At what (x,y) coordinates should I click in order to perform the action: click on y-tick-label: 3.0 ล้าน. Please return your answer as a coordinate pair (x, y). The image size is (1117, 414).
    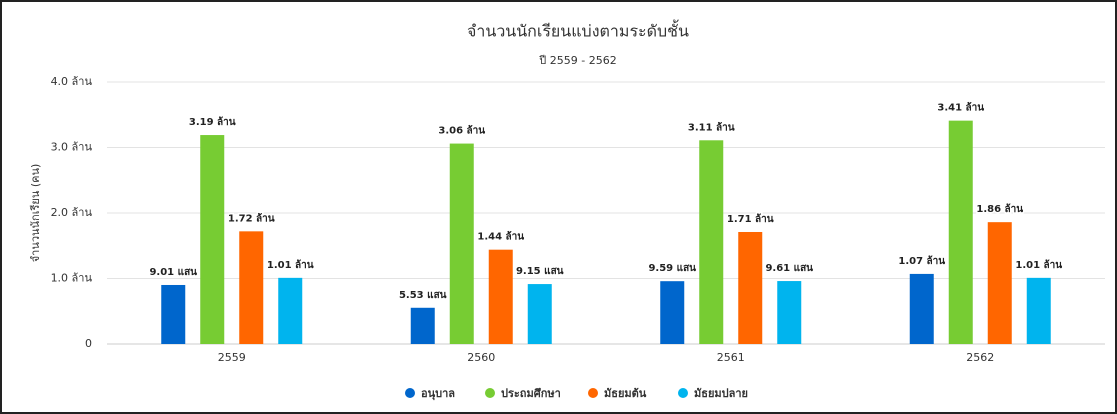
    Looking at the image, I should click on (72, 147).